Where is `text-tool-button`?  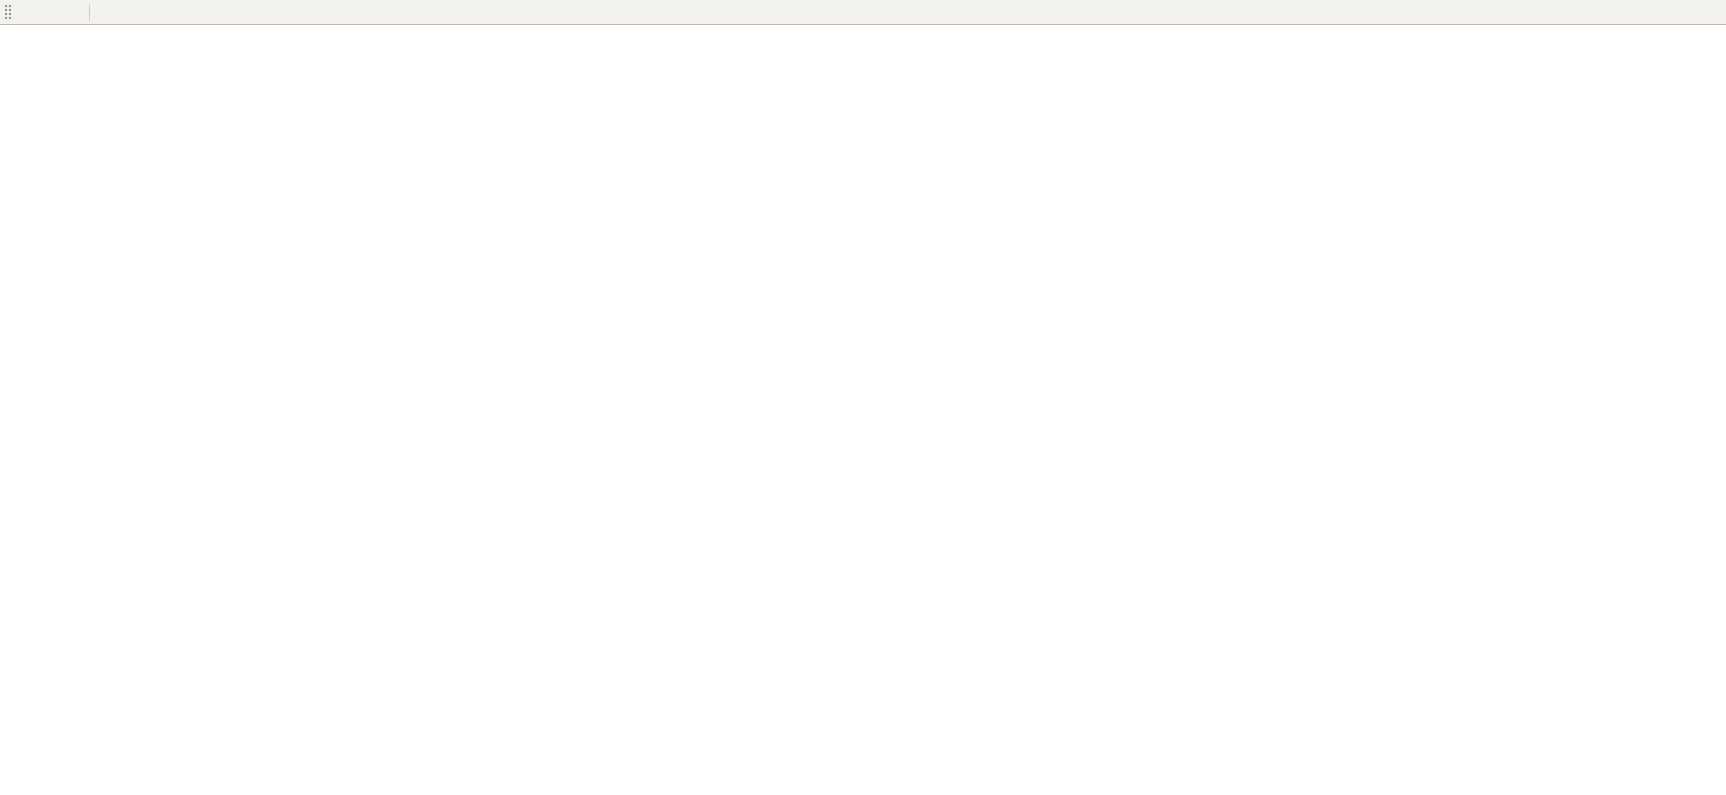 text-tool-button is located at coordinates (27, 12).